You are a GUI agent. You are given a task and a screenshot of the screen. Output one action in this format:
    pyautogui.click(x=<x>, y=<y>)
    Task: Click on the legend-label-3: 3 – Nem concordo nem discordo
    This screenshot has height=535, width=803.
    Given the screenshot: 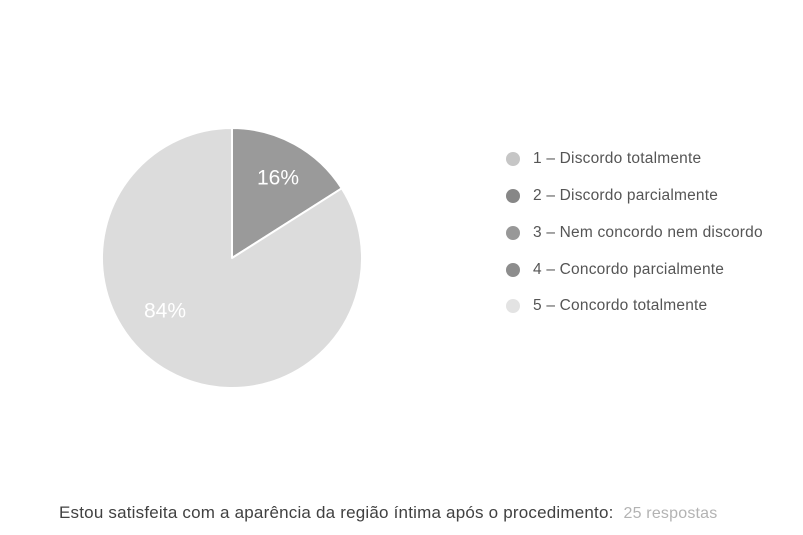 What is the action you would take?
    pyautogui.click(x=648, y=232)
    